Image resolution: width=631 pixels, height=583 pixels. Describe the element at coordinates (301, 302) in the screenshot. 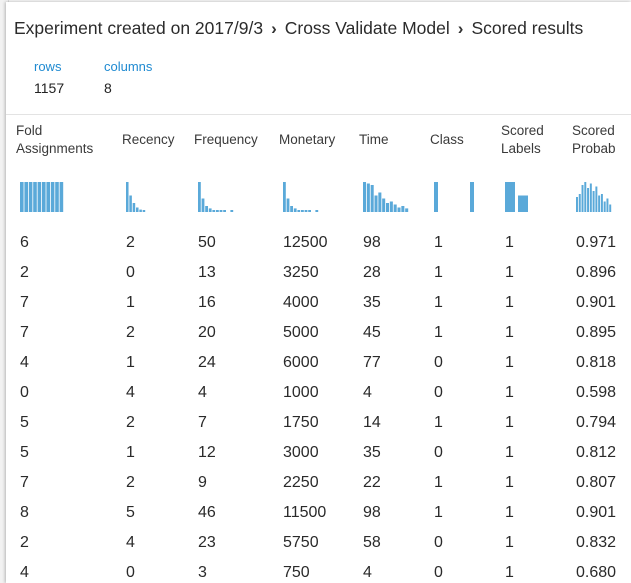

I see `table-cell-monetary: 4000` at that location.